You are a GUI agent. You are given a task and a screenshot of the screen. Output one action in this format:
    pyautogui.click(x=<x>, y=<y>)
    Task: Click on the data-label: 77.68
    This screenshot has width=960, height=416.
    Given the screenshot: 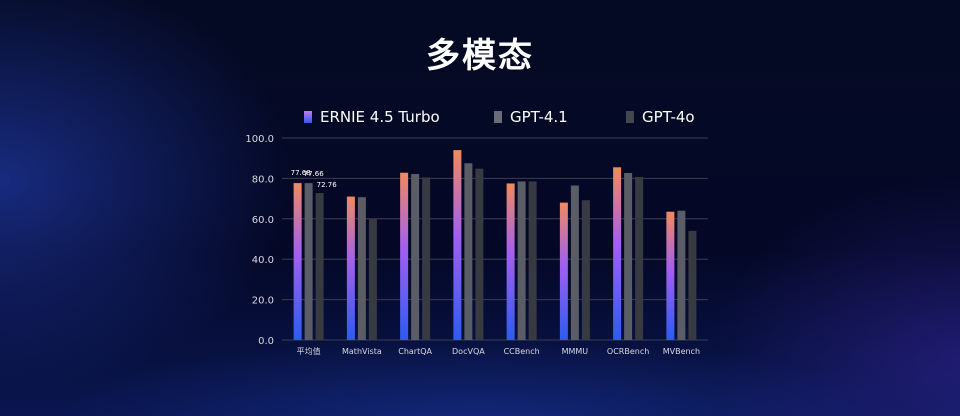 What is the action you would take?
    pyautogui.click(x=301, y=173)
    